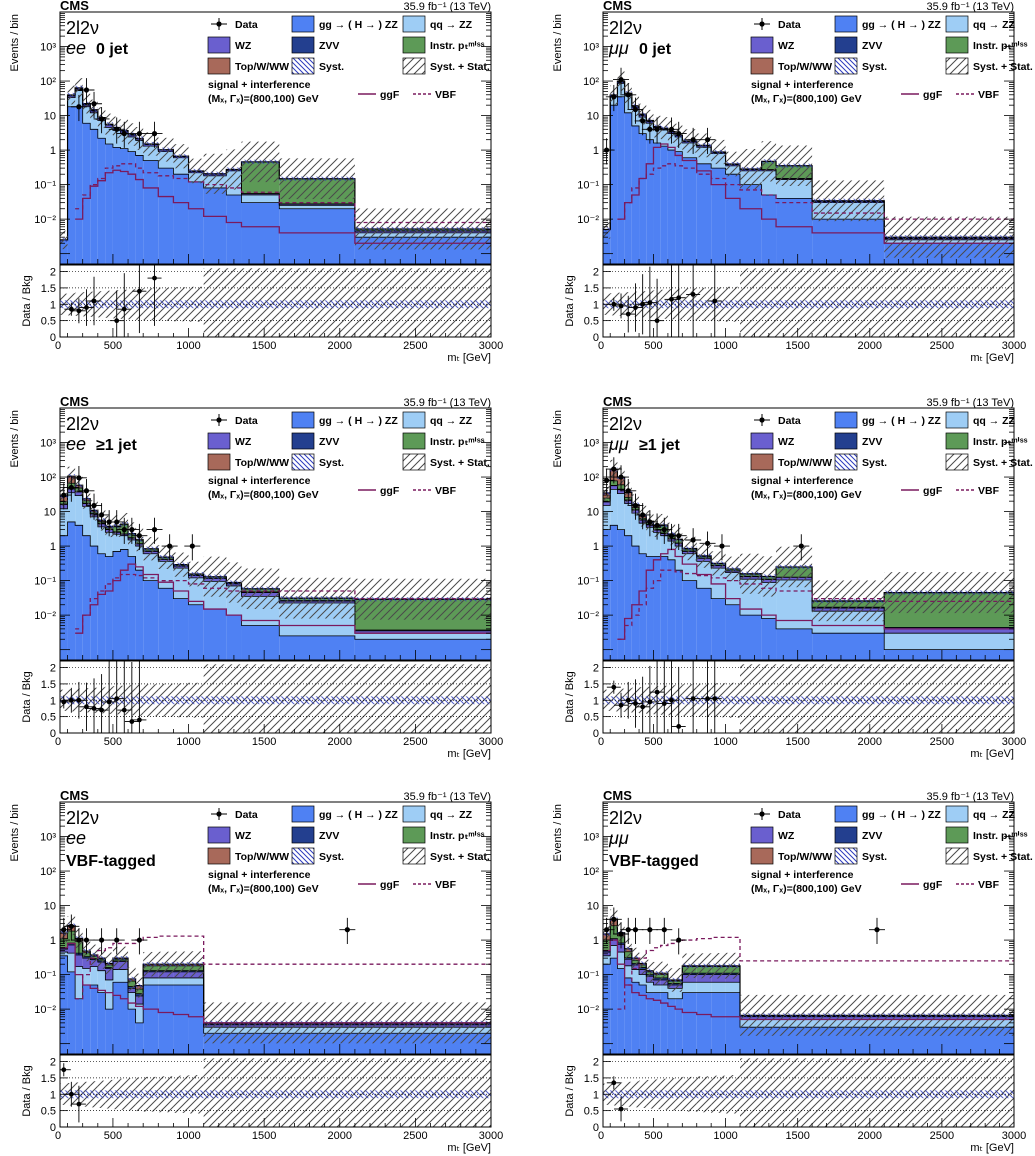 The width and height of the screenshot is (1035, 1156). Describe the element at coordinates (340, 1136) in the screenshot. I see `xtick-label: 2000` at that location.